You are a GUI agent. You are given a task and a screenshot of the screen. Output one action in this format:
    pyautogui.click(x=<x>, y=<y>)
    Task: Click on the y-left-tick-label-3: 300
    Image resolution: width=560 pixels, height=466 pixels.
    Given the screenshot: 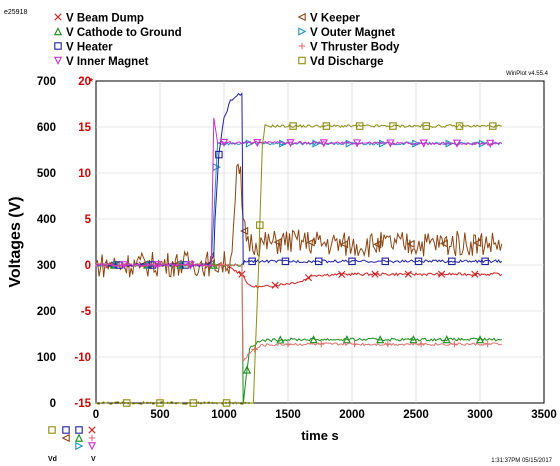 What is the action you would take?
    pyautogui.click(x=46, y=266)
    